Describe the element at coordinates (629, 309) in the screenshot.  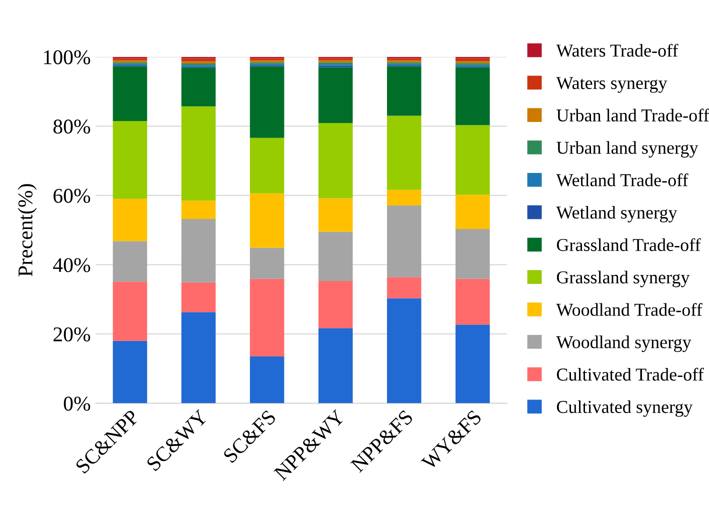
I see `legend-label: Woodland Trade-off` at that location.